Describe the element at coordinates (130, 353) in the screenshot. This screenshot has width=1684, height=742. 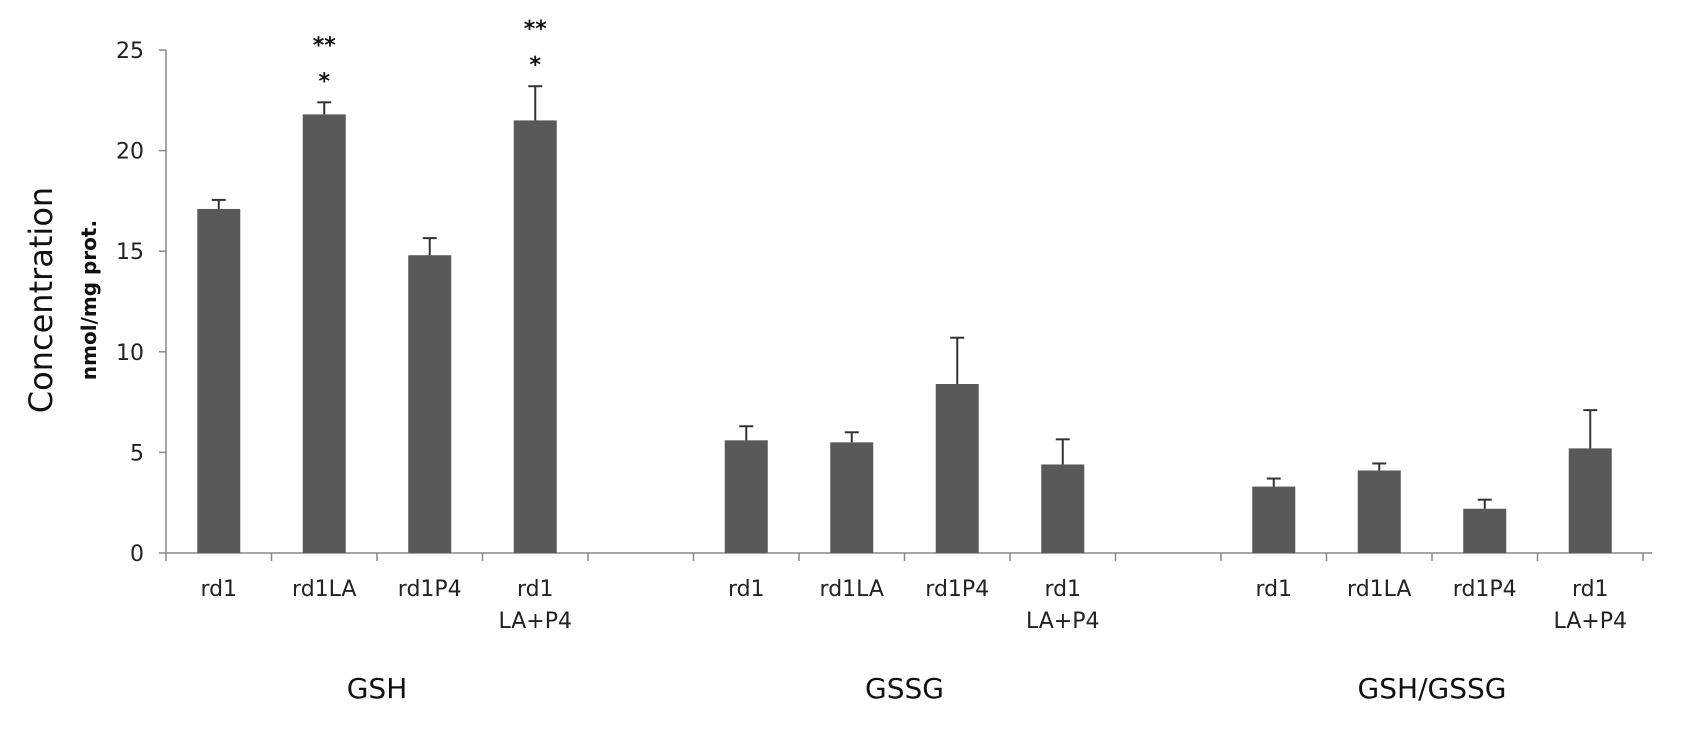
I see `y-tick-label: 10` at that location.